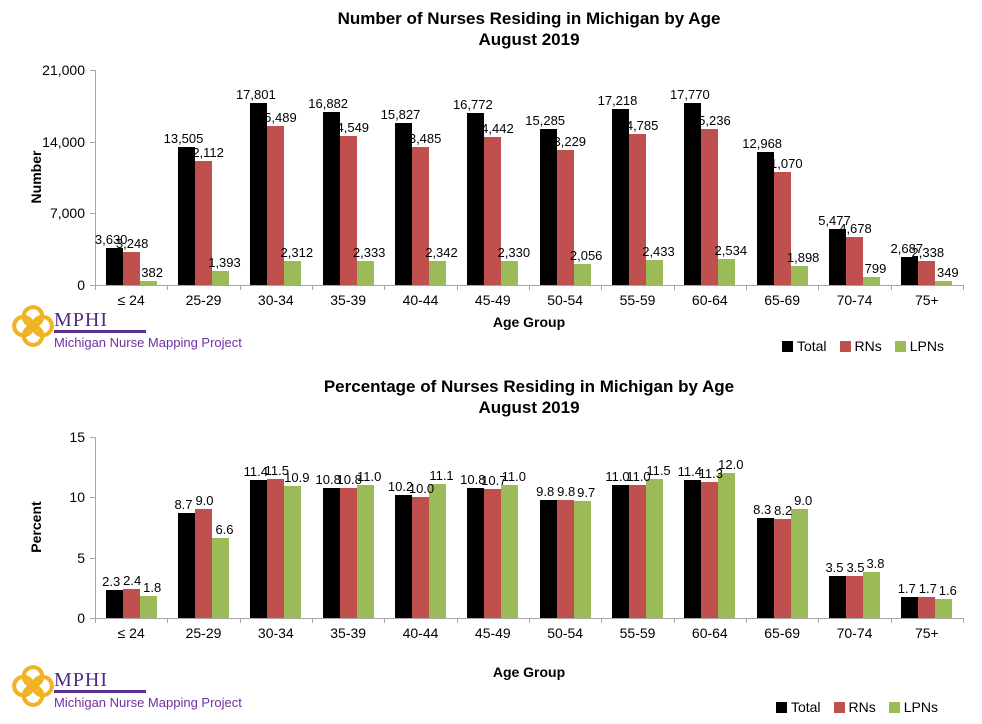 The height and width of the screenshot is (724, 982). Describe the element at coordinates (152, 273) in the screenshot. I see `data-label-lpns: 382` at that location.